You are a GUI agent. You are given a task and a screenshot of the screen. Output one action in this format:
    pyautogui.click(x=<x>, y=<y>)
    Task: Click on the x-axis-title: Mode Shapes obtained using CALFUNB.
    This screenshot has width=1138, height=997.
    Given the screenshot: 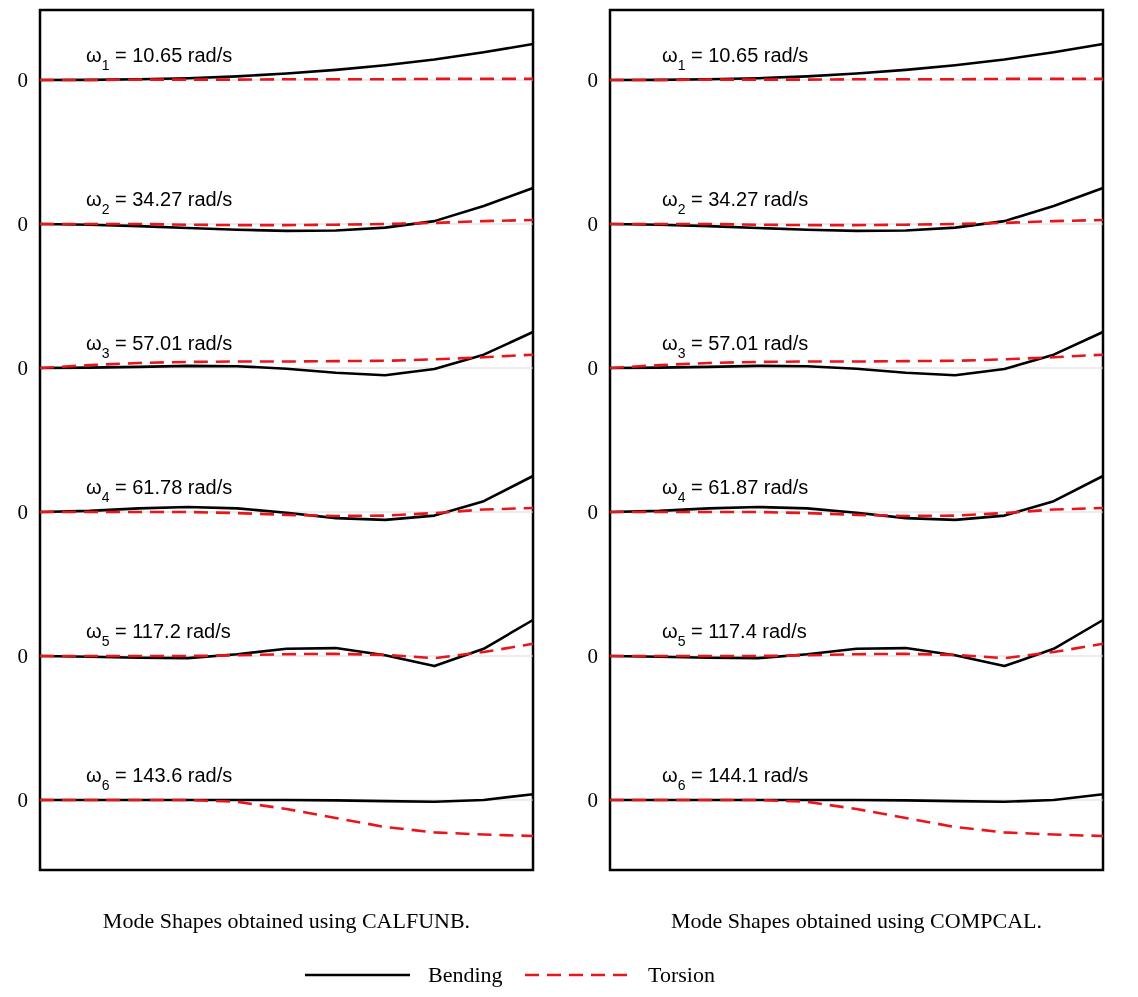 What is the action you would take?
    pyautogui.click(x=286, y=920)
    